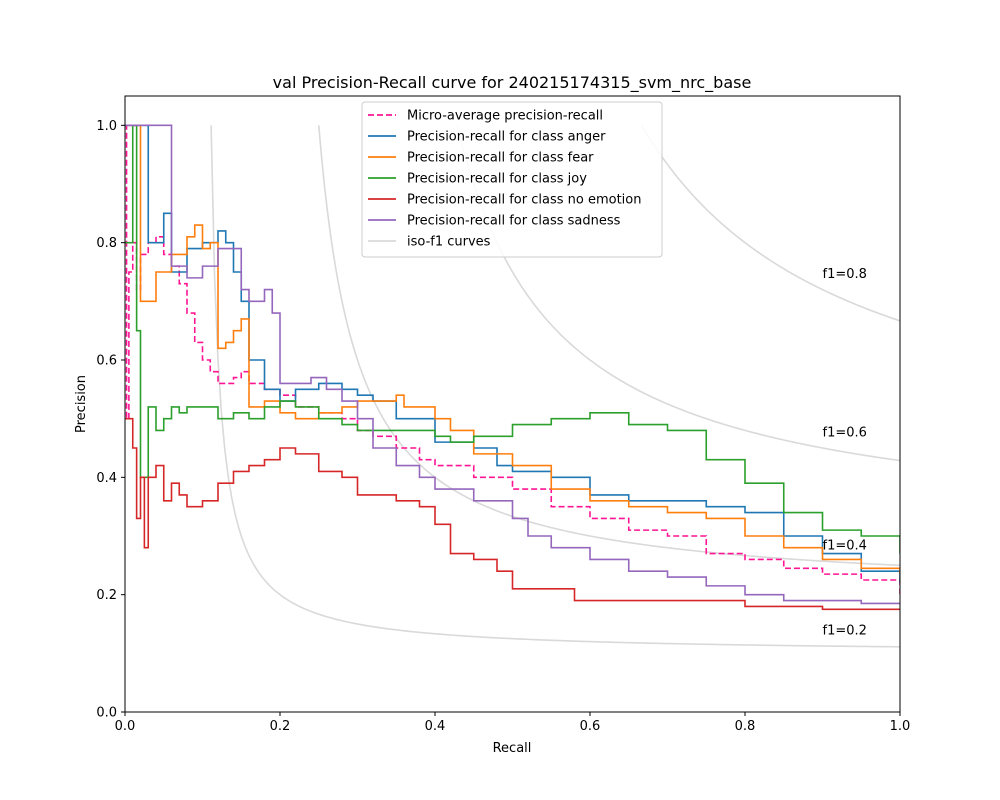 The height and width of the screenshot is (800, 1000). Describe the element at coordinates (435, 726) in the screenshot. I see `x-tick-label-2: 0.4` at that location.